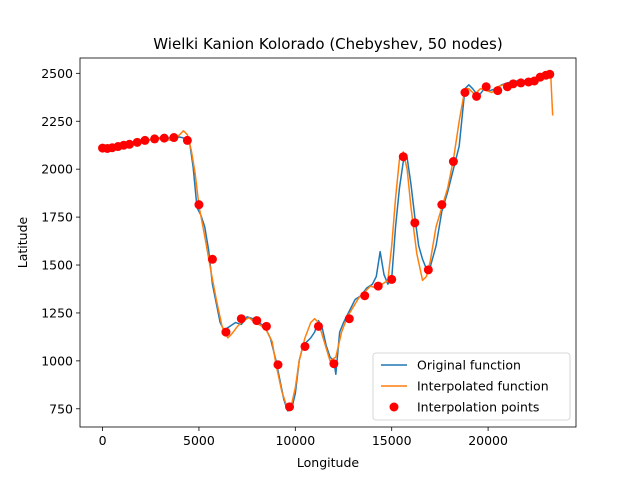 This screenshot has height=480, width=640. What do you see at coordinates (295, 440) in the screenshot?
I see `x-tick-label: 10000` at bounding box center [295, 440].